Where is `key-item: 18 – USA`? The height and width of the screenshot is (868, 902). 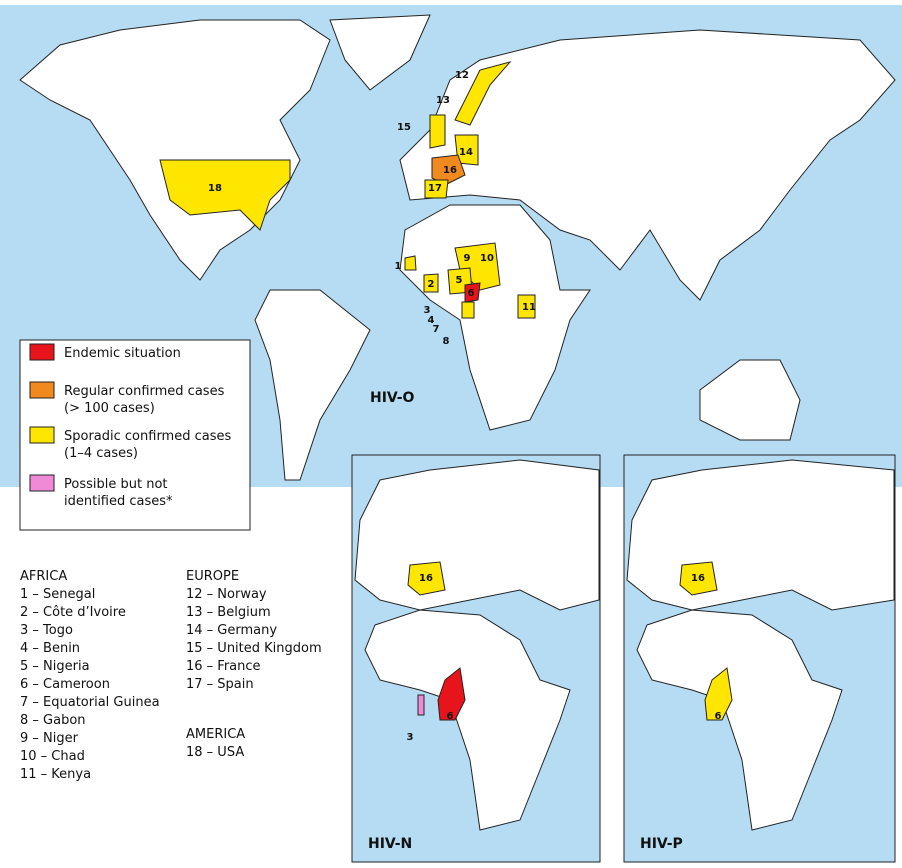 key-item: 18 – USA is located at coordinates (215, 752).